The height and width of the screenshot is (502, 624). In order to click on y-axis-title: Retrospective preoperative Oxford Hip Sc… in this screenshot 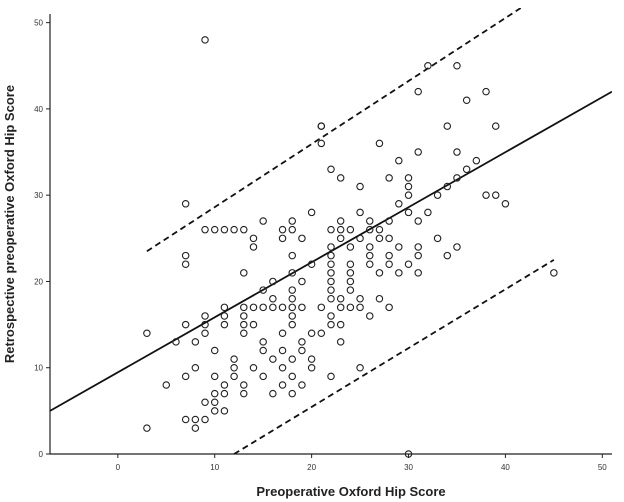, I will do `click(9, 224)`.